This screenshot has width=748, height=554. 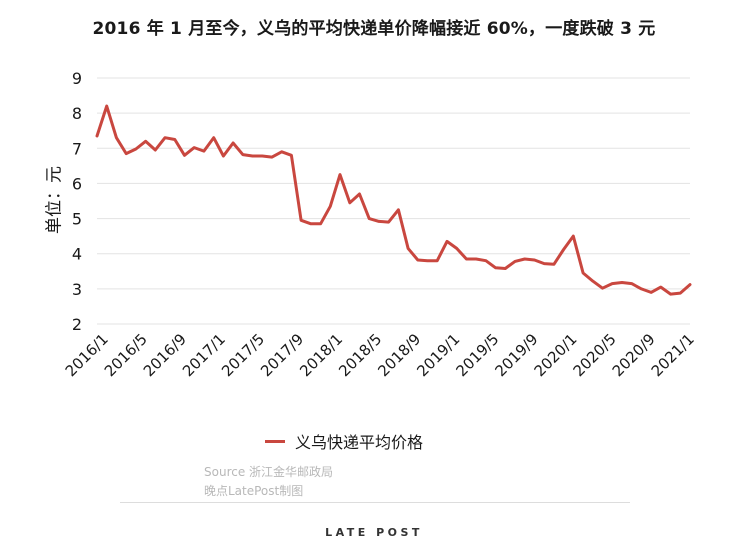 I want to click on y-tick-label: 8, so click(x=77, y=113).